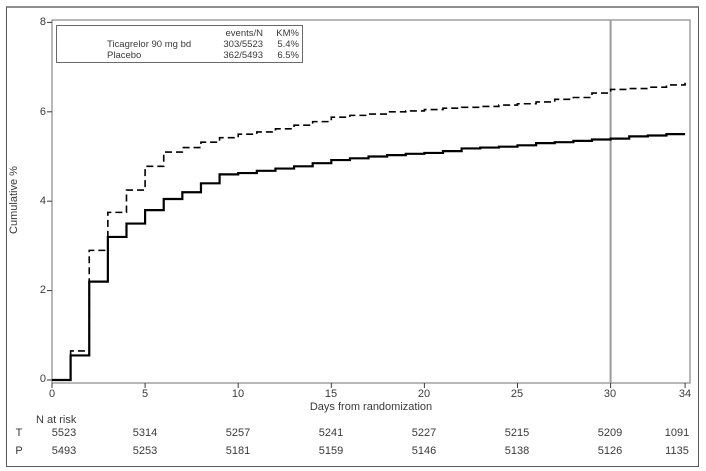 The image size is (706, 471). What do you see at coordinates (14, 200) in the screenshot?
I see `y-axis-title: Cumulative %` at bounding box center [14, 200].